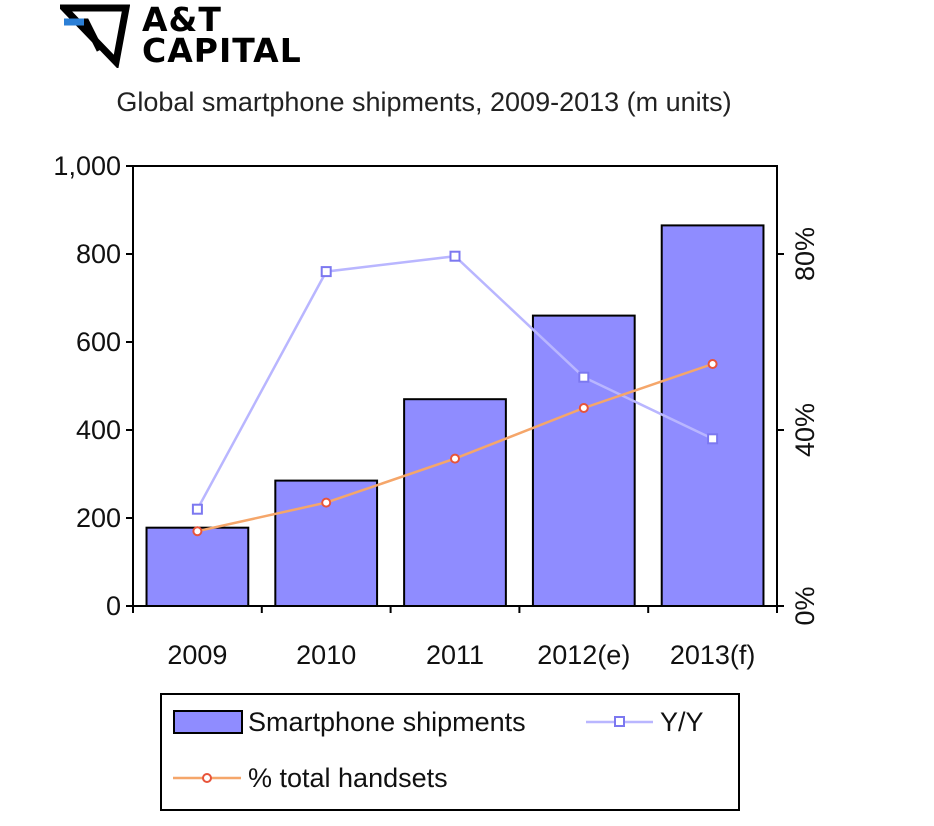 The image size is (934, 826). What do you see at coordinates (805, 605) in the screenshot?
I see `right-axis-tick-label: 0%` at bounding box center [805, 605].